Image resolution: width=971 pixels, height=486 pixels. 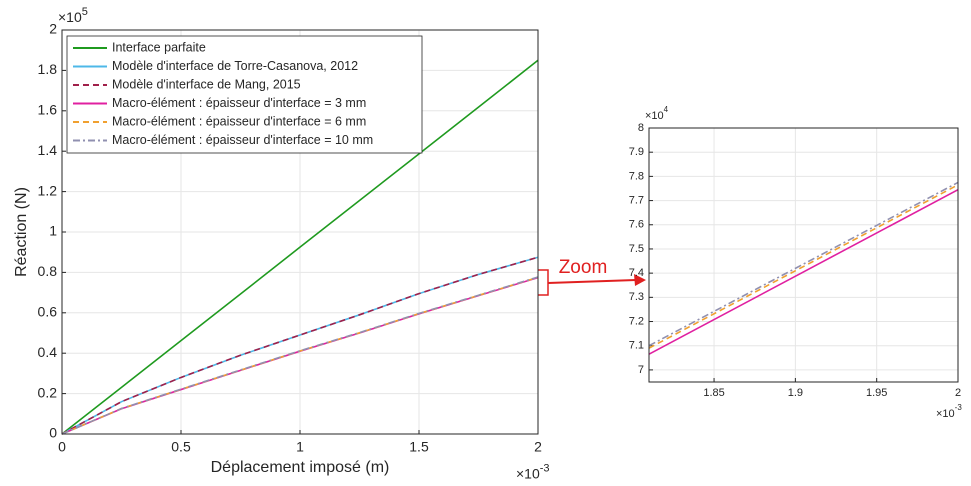 I want to click on x-tick-label: 1.85, so click(x=713, y=393).